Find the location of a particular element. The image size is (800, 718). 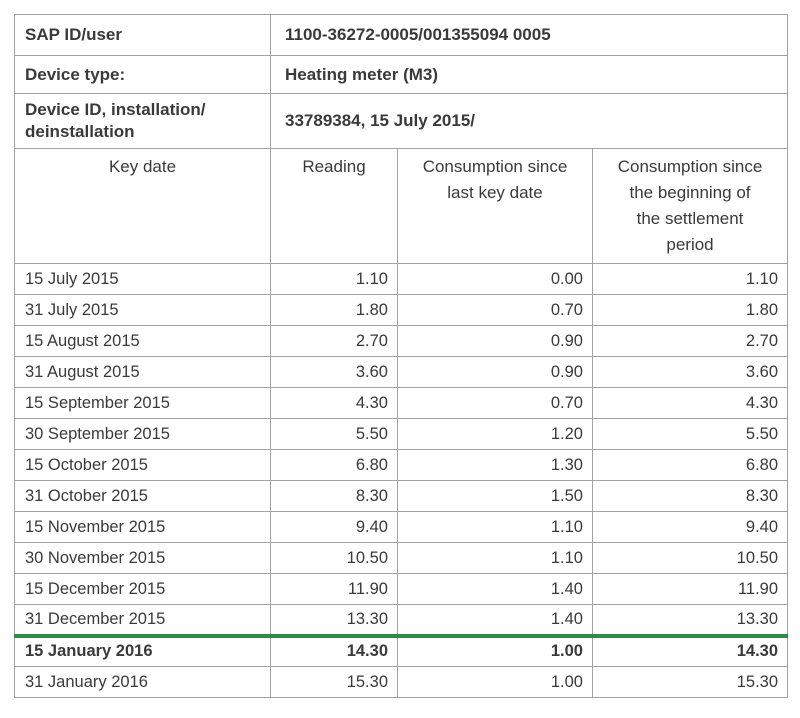

table-row: 15 July 2015 1.10 0.00 1.10 is located at coordinates (401, 279).